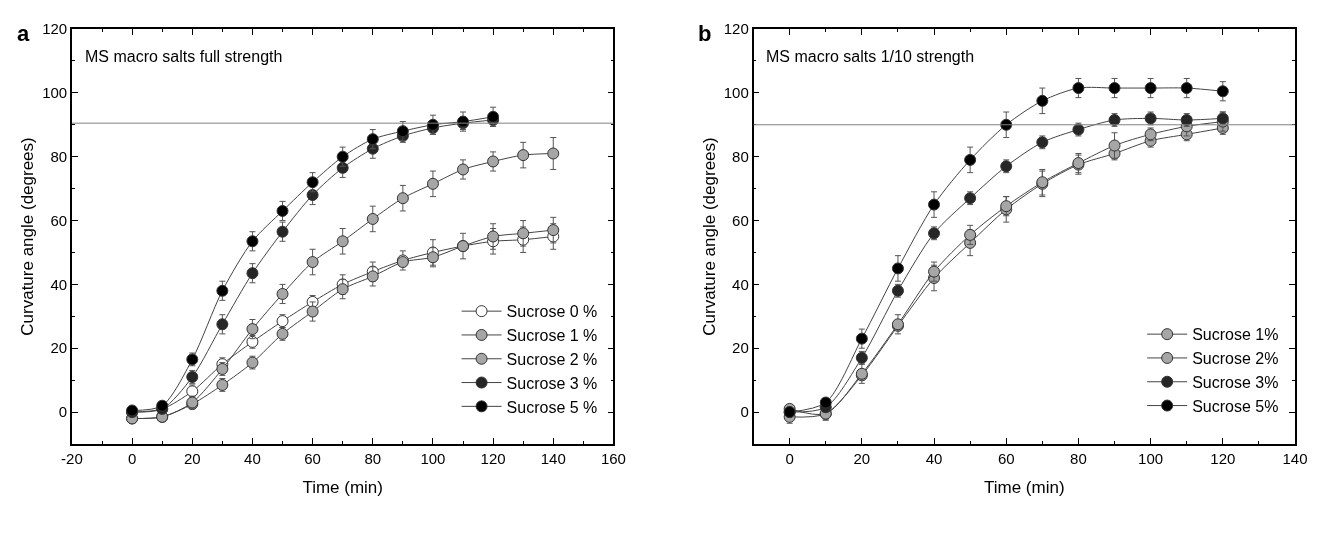 The width and height of the screenshot is (1318, 539). What do you see at coordinates (613, 458) in the screenshot?
I see `x-tick-label: 160` at bounding box center [613, 458].